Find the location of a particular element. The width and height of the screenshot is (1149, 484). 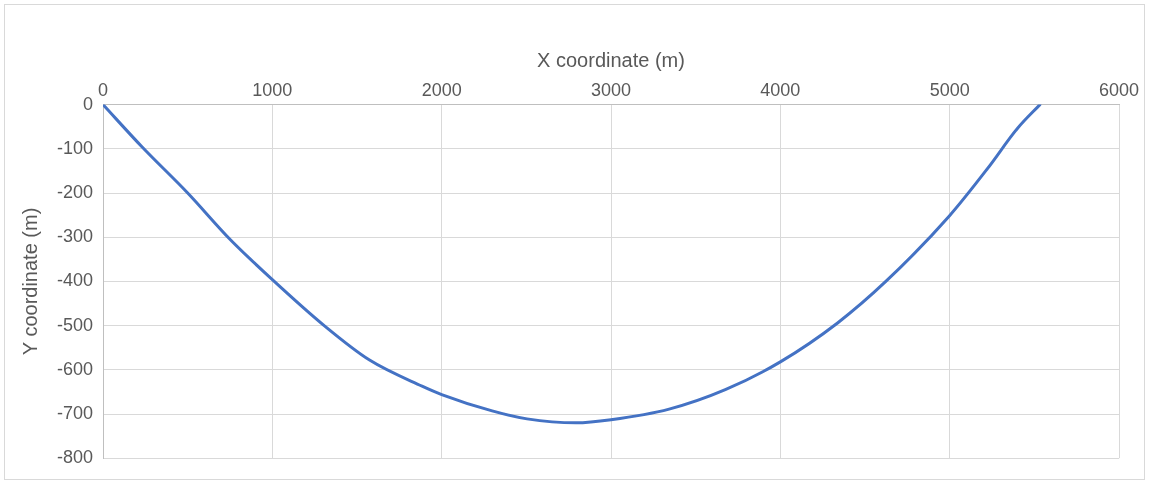

x-tick-label: 0 is located at coordinates (103, 89).